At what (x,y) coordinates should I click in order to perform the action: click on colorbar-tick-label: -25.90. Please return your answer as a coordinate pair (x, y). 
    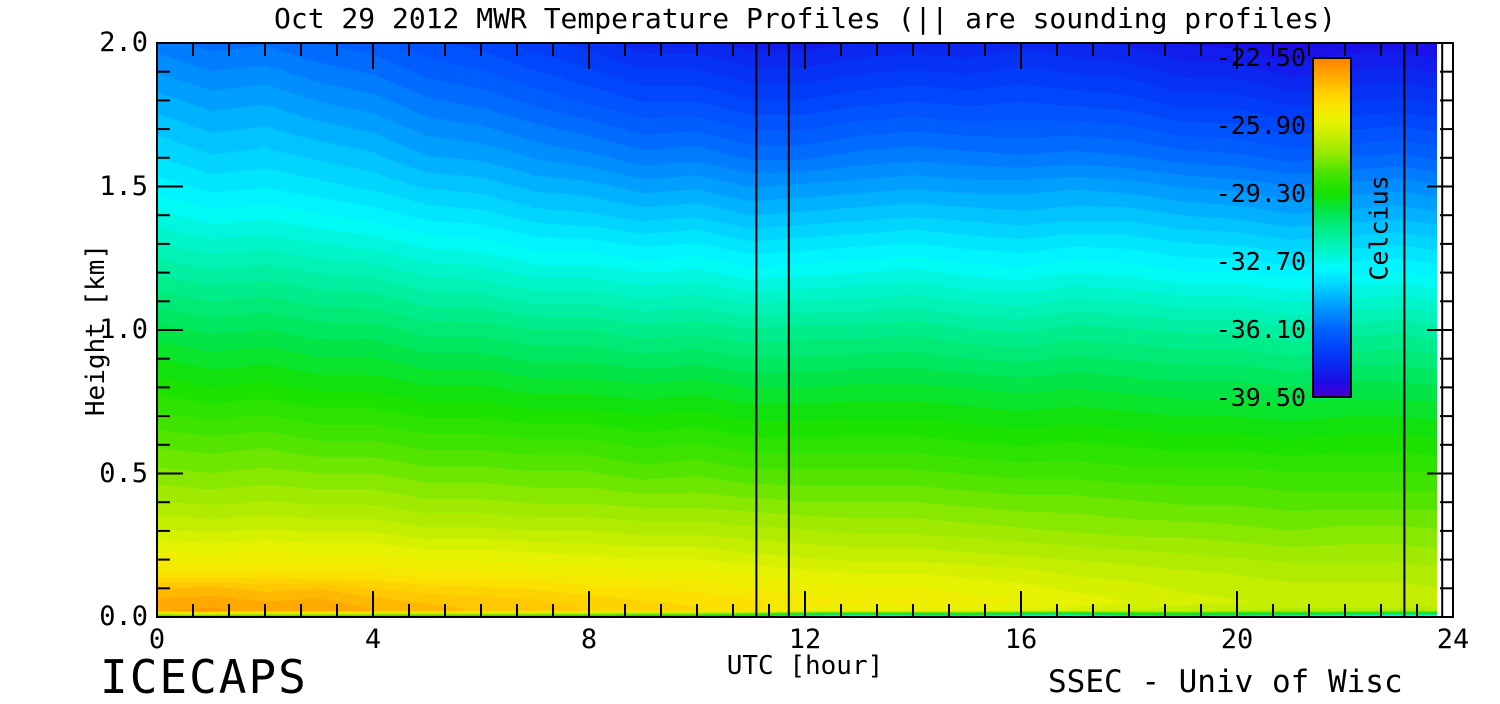
    Looking at the image, I should click on (1260, 125).